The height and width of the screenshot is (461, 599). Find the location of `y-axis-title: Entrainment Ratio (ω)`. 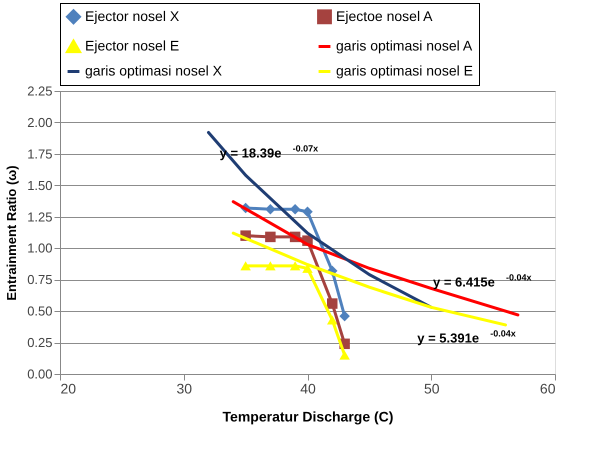

y-axis-title: Entrainment Ratio (ω) is located at coordinates (12, 233).